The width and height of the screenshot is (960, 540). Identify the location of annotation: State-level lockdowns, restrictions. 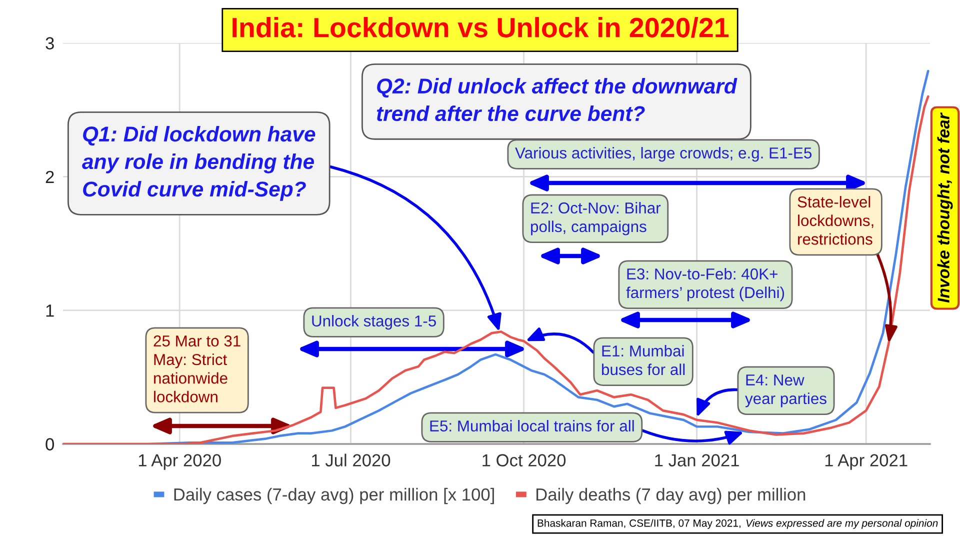
(836, 220).